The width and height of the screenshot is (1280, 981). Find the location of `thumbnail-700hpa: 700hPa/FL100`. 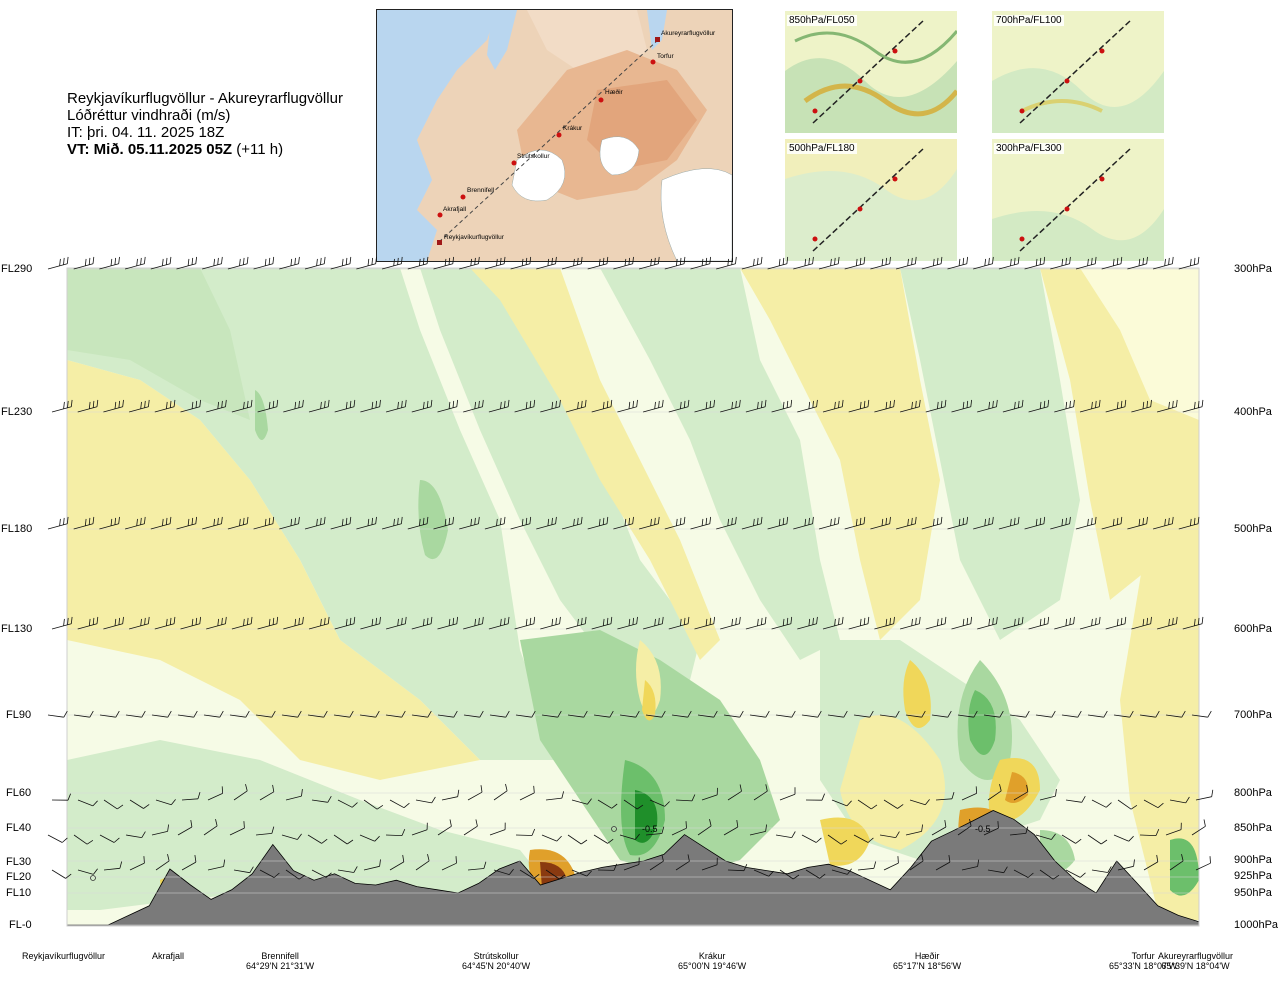

thumbnail-700hpa: 700hPa/FL100 is located at coordinates (1078, 72).